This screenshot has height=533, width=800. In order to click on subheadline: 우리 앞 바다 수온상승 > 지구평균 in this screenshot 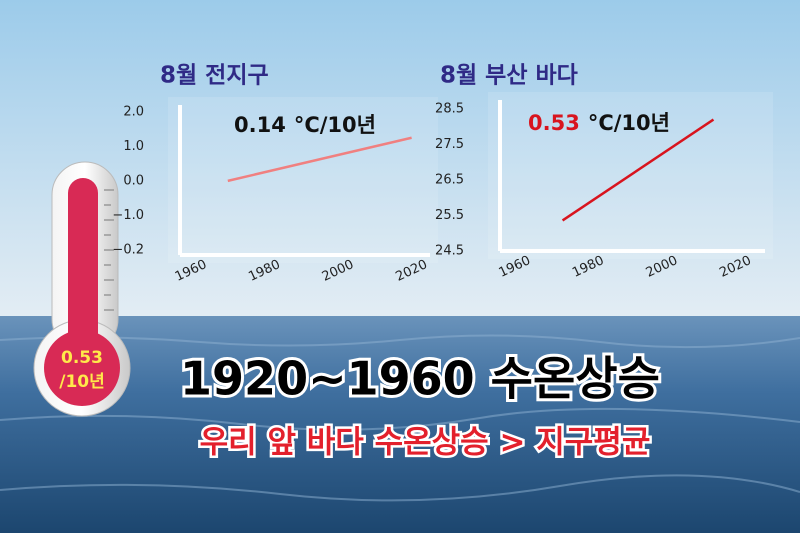, I will do `click(425, 443)`.